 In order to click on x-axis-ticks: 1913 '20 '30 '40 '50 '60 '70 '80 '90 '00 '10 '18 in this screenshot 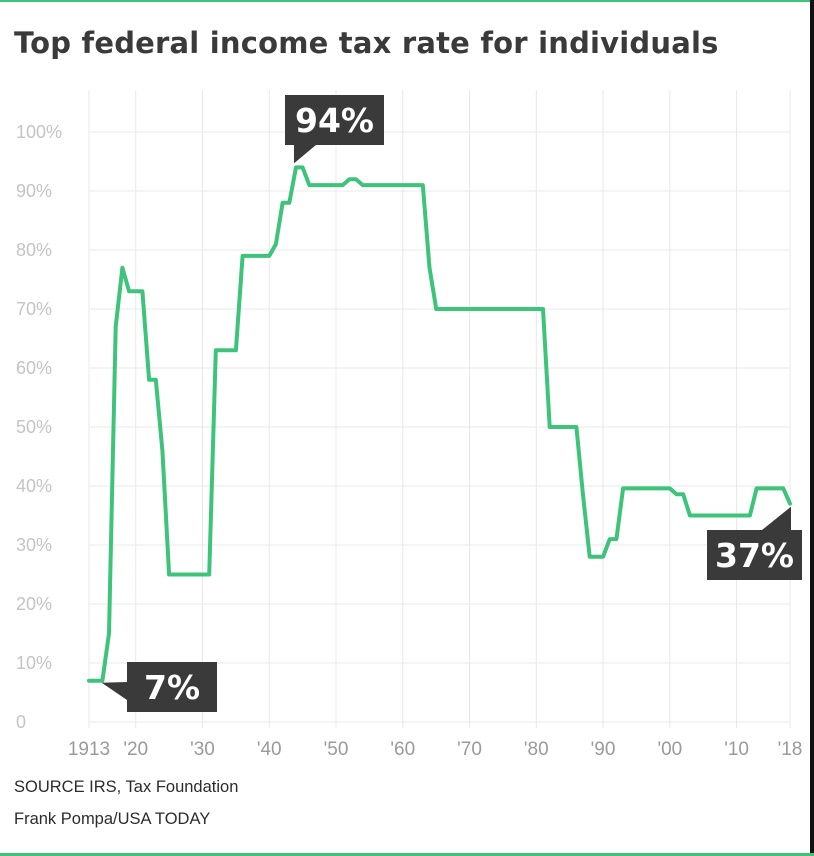, I will do `click(435, 749)`.